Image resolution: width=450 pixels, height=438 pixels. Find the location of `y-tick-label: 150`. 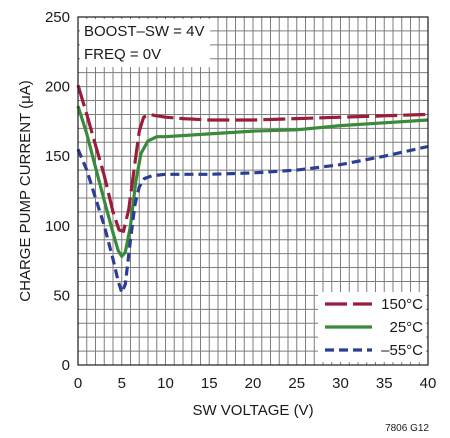

y-tick-label: 150 is located at coordinates (57, 156).